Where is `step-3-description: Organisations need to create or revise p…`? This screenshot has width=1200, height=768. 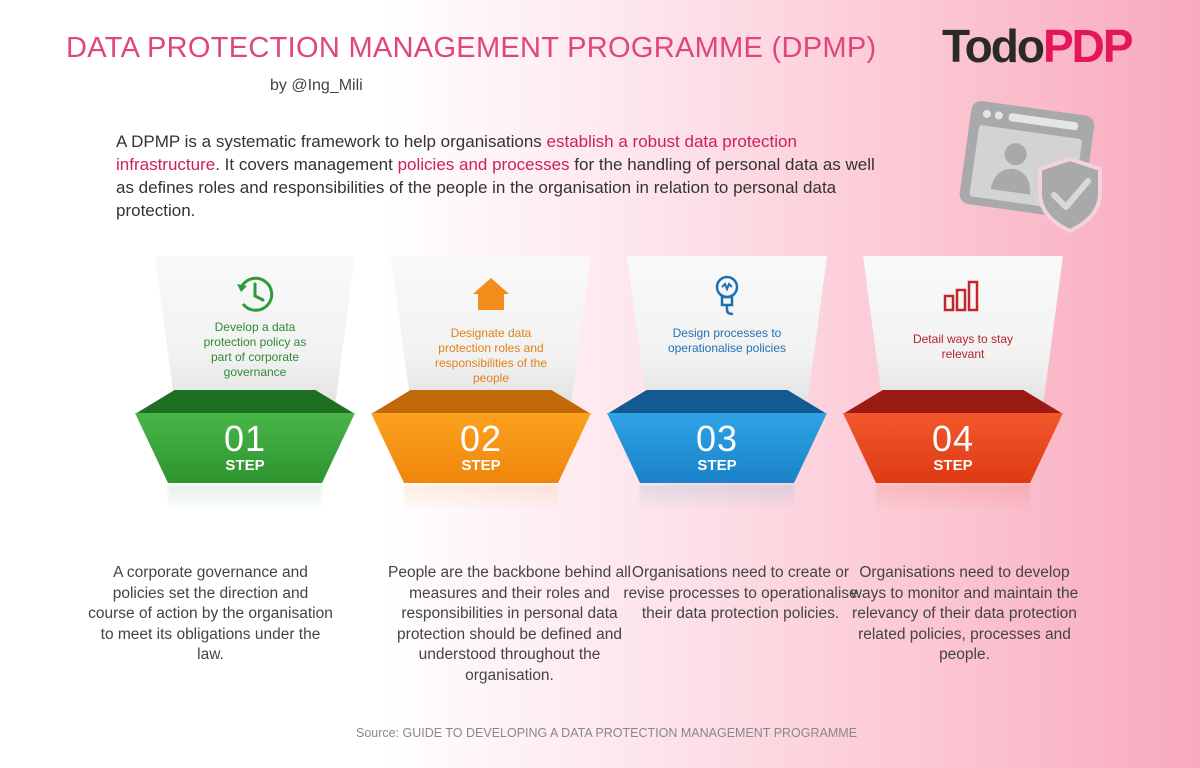 step-3-description: Organisations need to create or revise p… is located at coordinates (740, 593).